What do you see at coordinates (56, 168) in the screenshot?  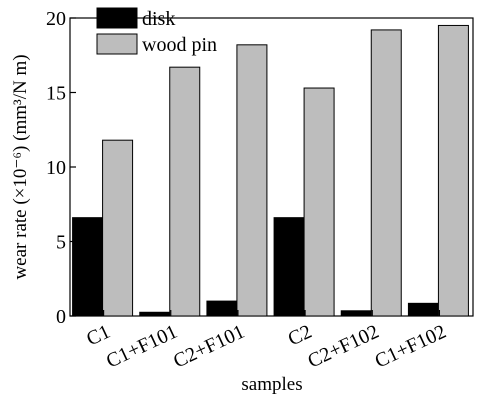 I see `y-tick-label: 10` at bounding box center [56, 168].